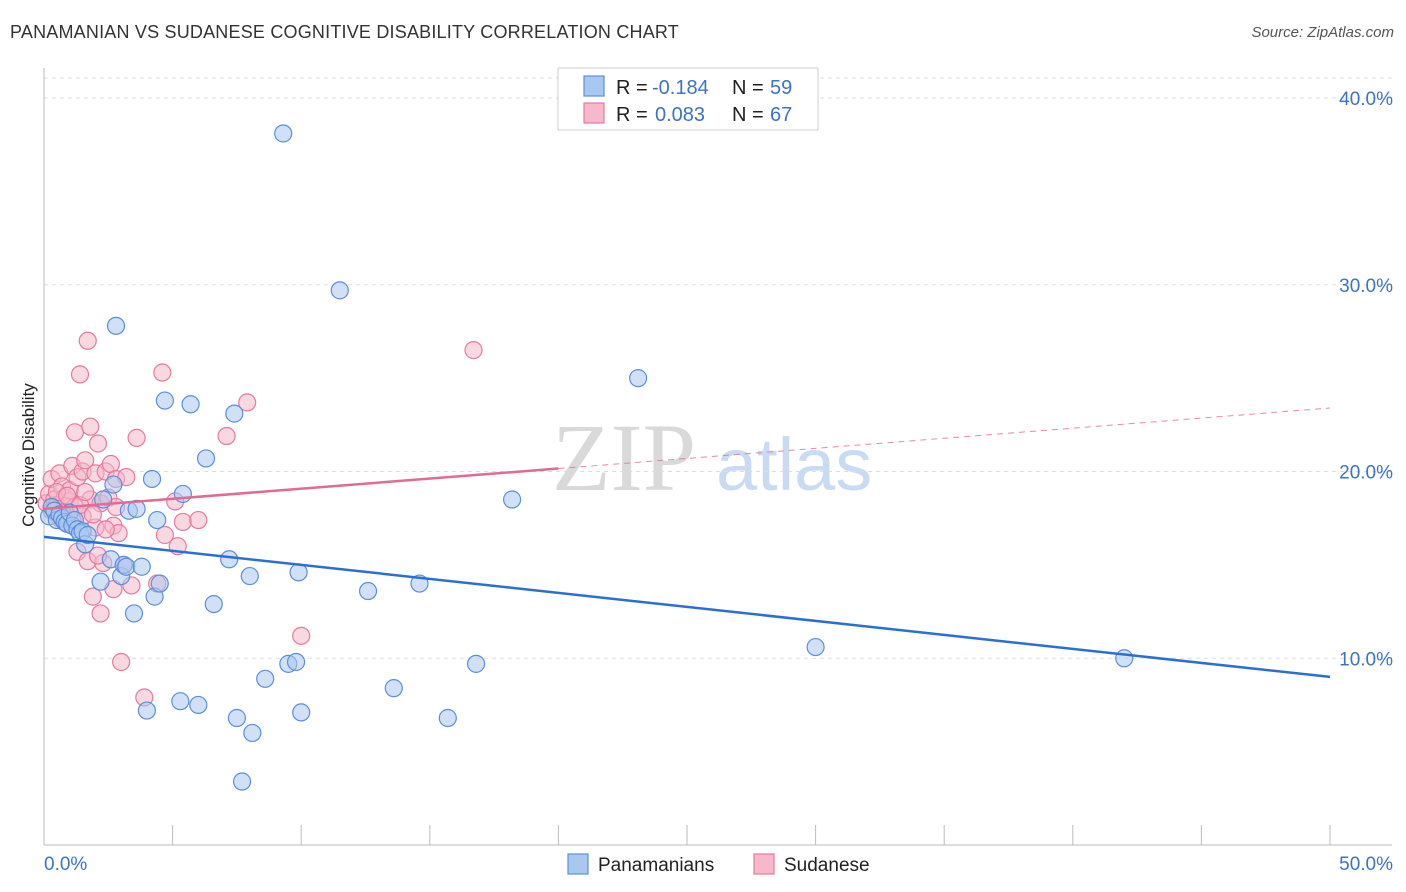  Describe the element at coordinates (1366, 659) in the screenshot. I see `y-tick-label: 10.0%` at that location.